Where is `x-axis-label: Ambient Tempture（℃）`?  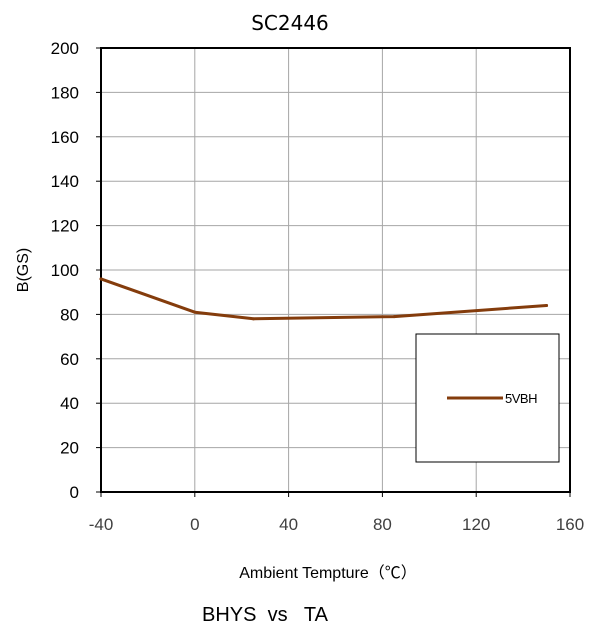
x-axis-label: Ambient Tempture（℃） is located at coordinates (328, 573).